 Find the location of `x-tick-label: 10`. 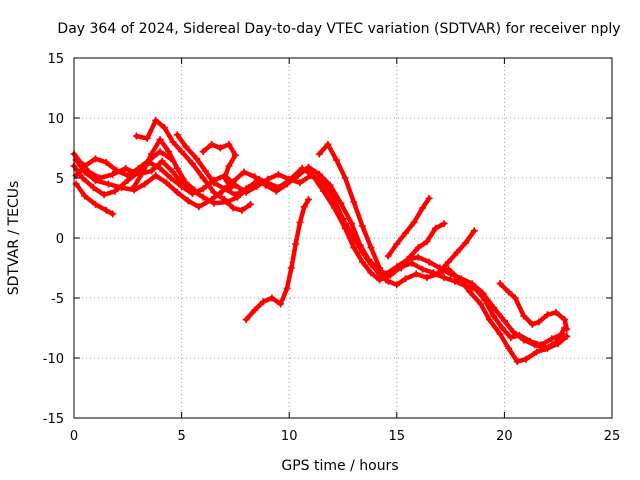

x-tick-label: 10 is located at coordinates (289, 436).